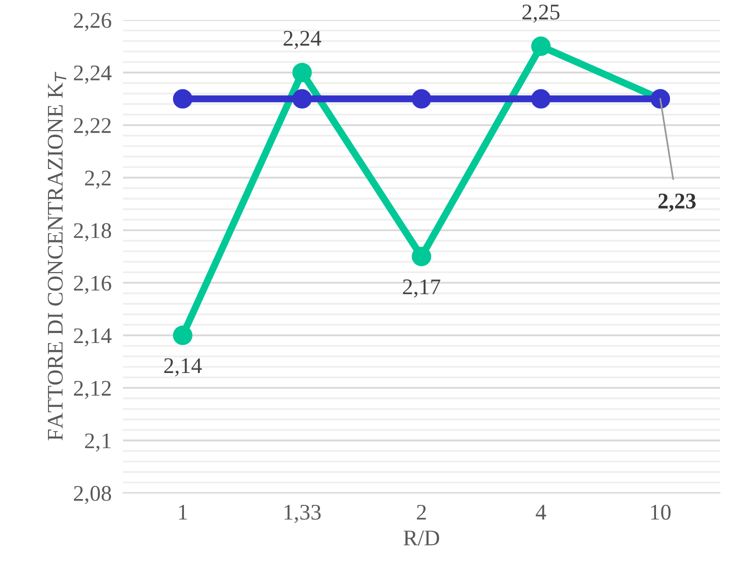  Describe the element at coordinates (677, 203) in the screenshot. I see `data-label: 2,23` at that location.